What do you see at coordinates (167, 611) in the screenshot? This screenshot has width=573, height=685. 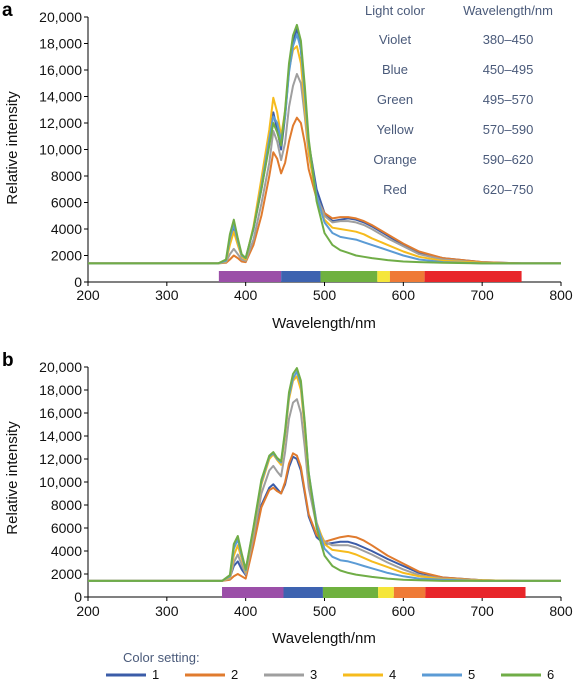 I see `x-tick-label: 300` at bounding box center [167, 611].